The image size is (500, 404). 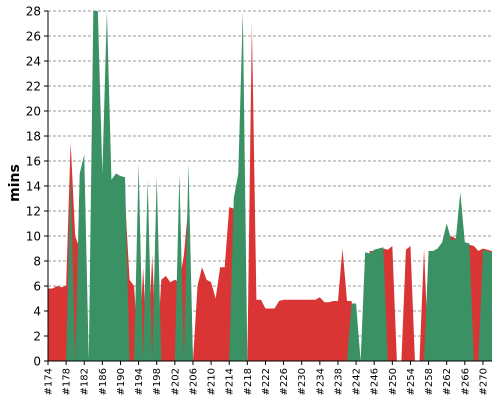 I want to click on y-tick-label: 18, so click(x=33, y=137).